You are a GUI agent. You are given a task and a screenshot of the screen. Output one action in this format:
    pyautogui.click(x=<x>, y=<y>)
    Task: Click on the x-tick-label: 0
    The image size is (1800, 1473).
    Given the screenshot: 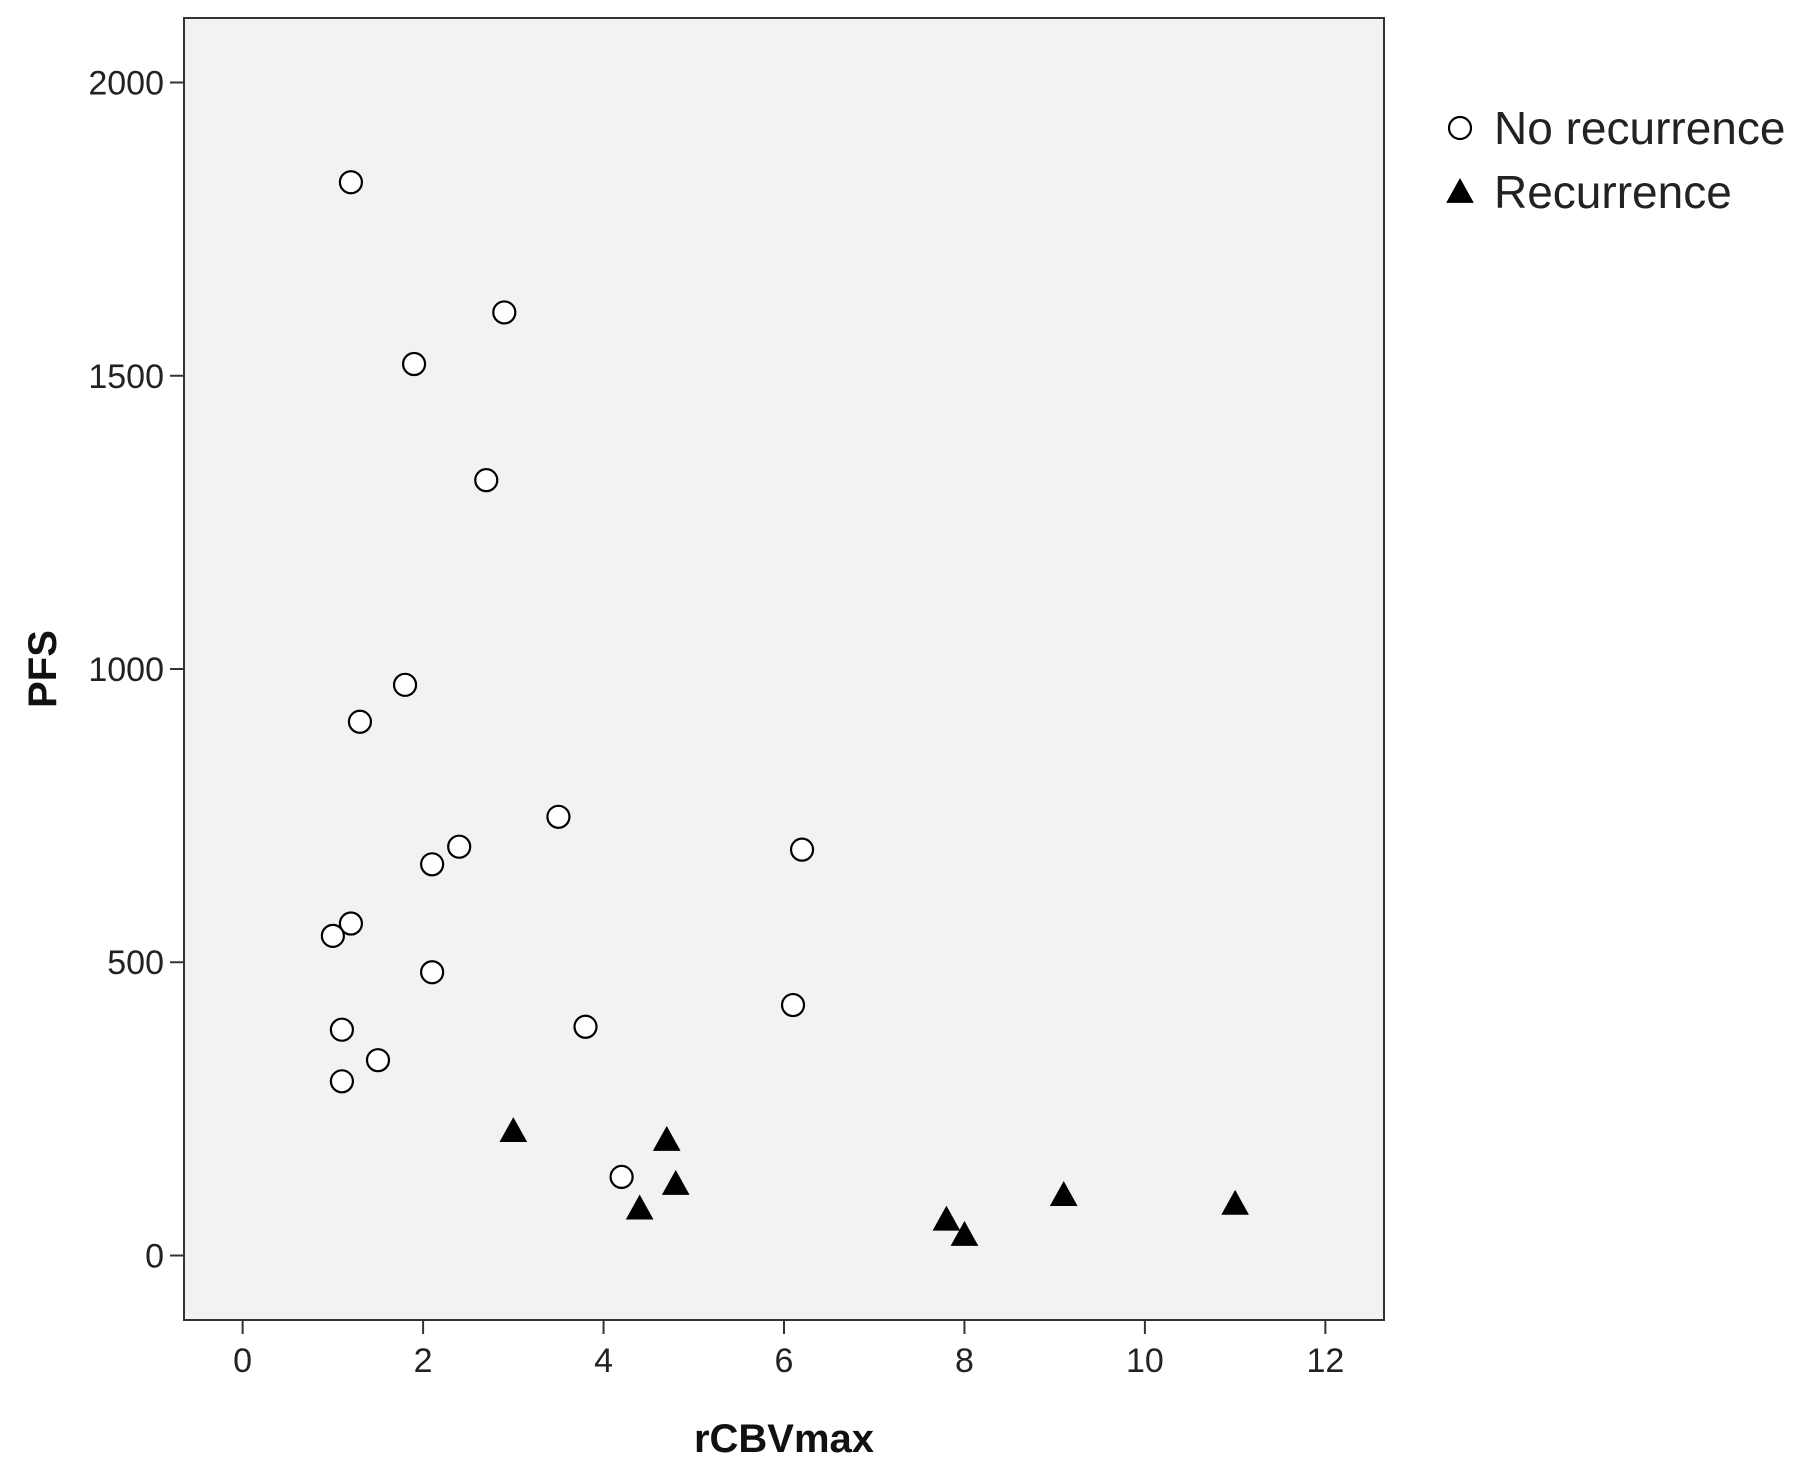 What is the action you would take?
    pyautogui.click(x=242, y=1361)
    